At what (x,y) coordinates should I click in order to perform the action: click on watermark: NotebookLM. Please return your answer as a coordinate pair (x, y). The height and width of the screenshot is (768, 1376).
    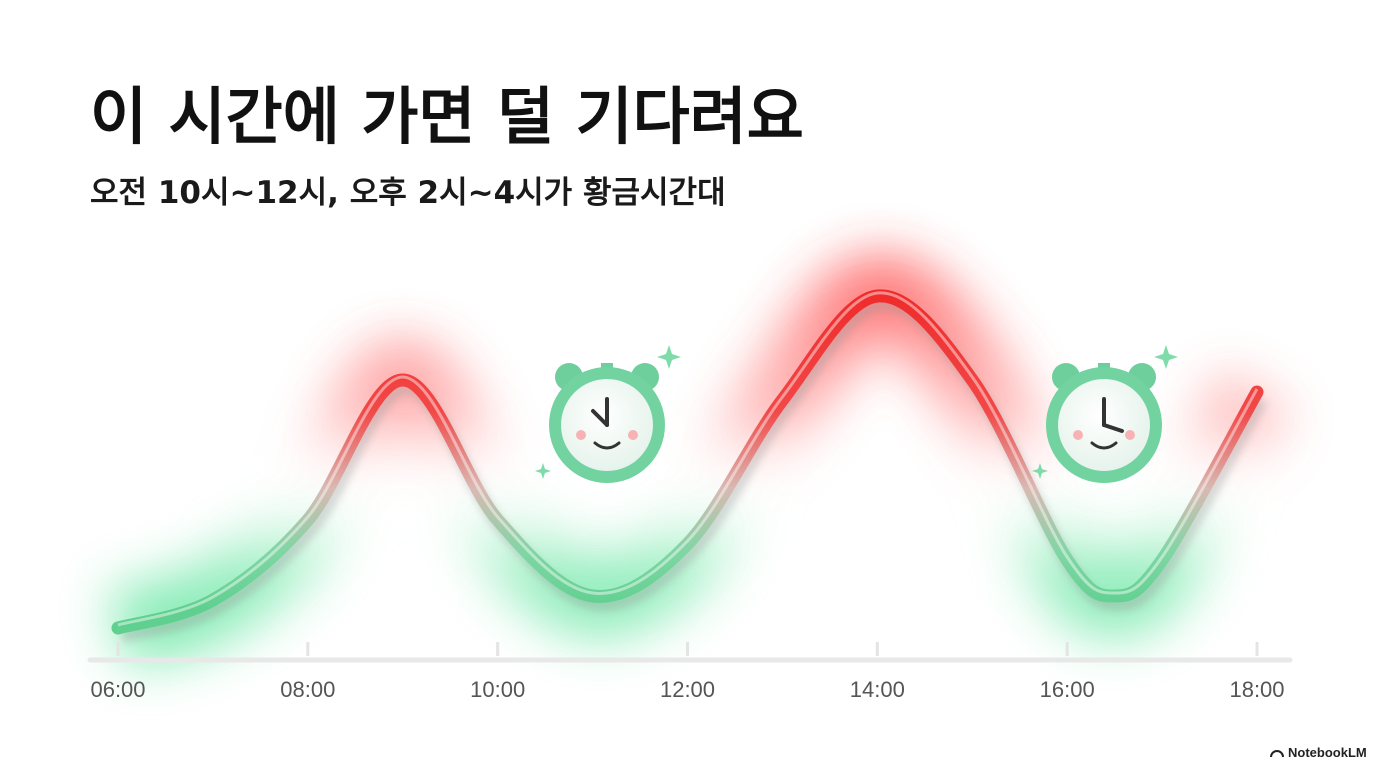
    Looking at the image, I should click on (1318, 752).